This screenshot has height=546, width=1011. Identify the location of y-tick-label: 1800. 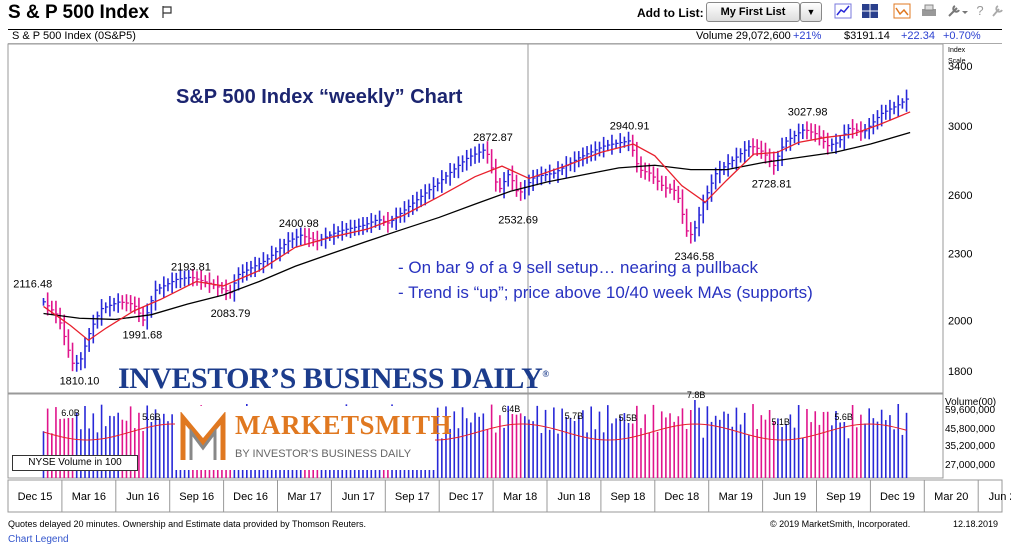
(960, 372).